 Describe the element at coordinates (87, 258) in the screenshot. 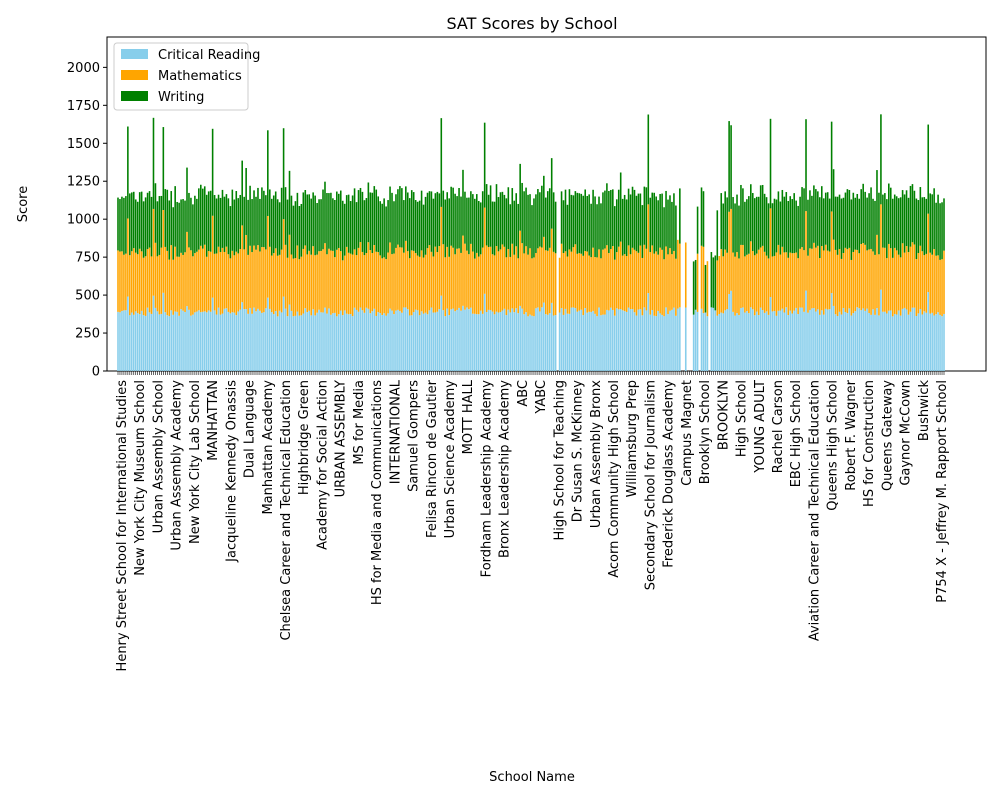

I see `y-tick-label: 750` at that location.